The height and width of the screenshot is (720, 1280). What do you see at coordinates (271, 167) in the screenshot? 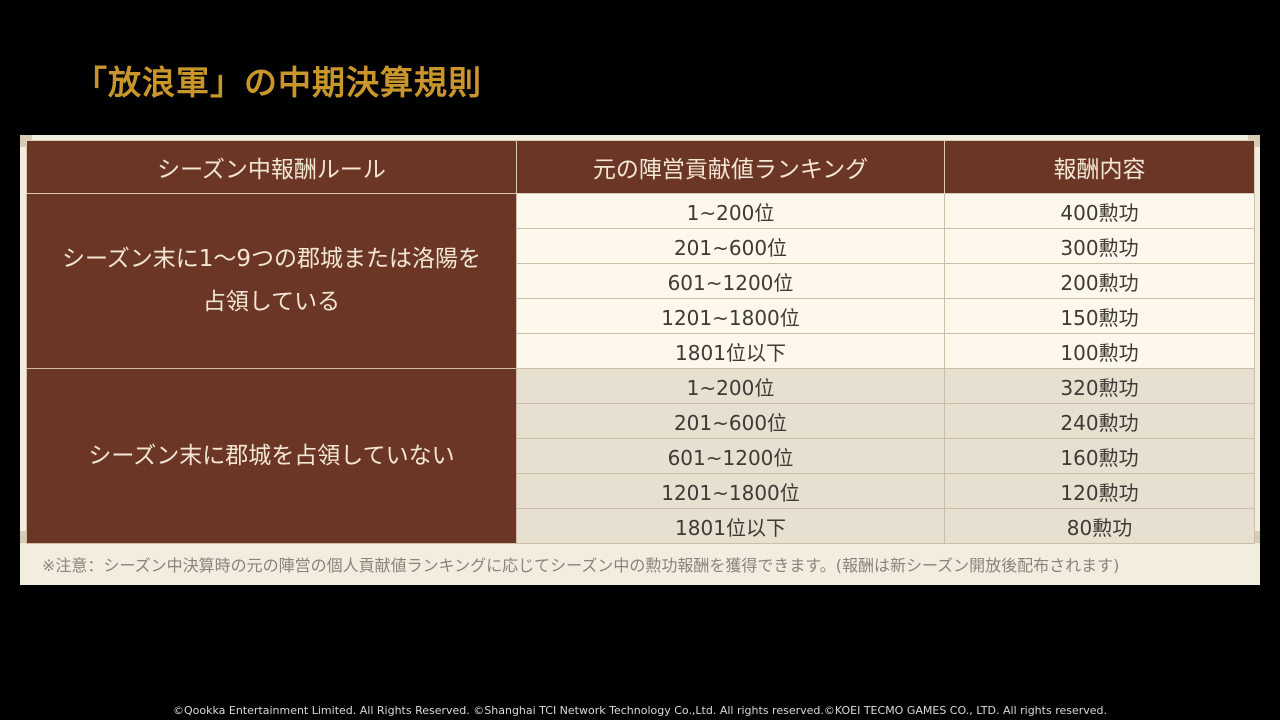
I see `header-rule: シーズン中報酬ルール` at bounding box center [271, 167].